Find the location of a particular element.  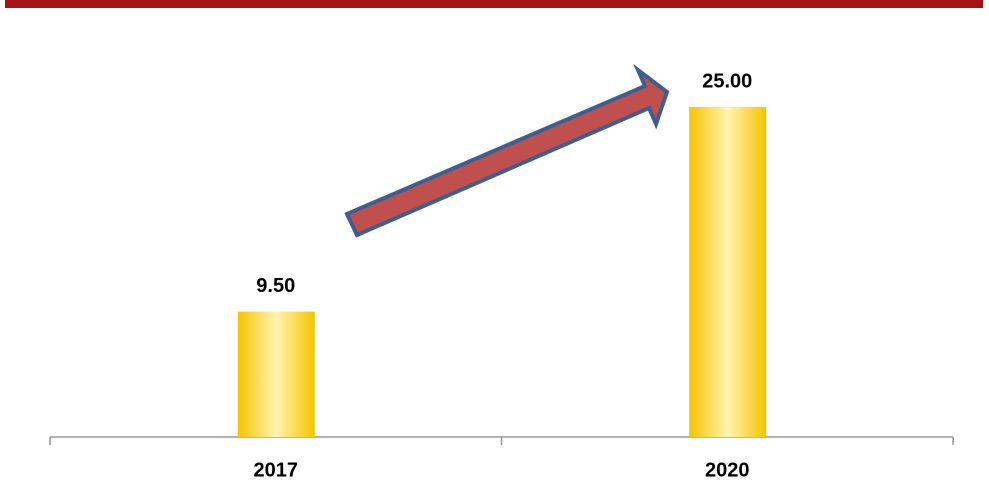

x-tick-label: 2017 is located at coordinates (276, 470).